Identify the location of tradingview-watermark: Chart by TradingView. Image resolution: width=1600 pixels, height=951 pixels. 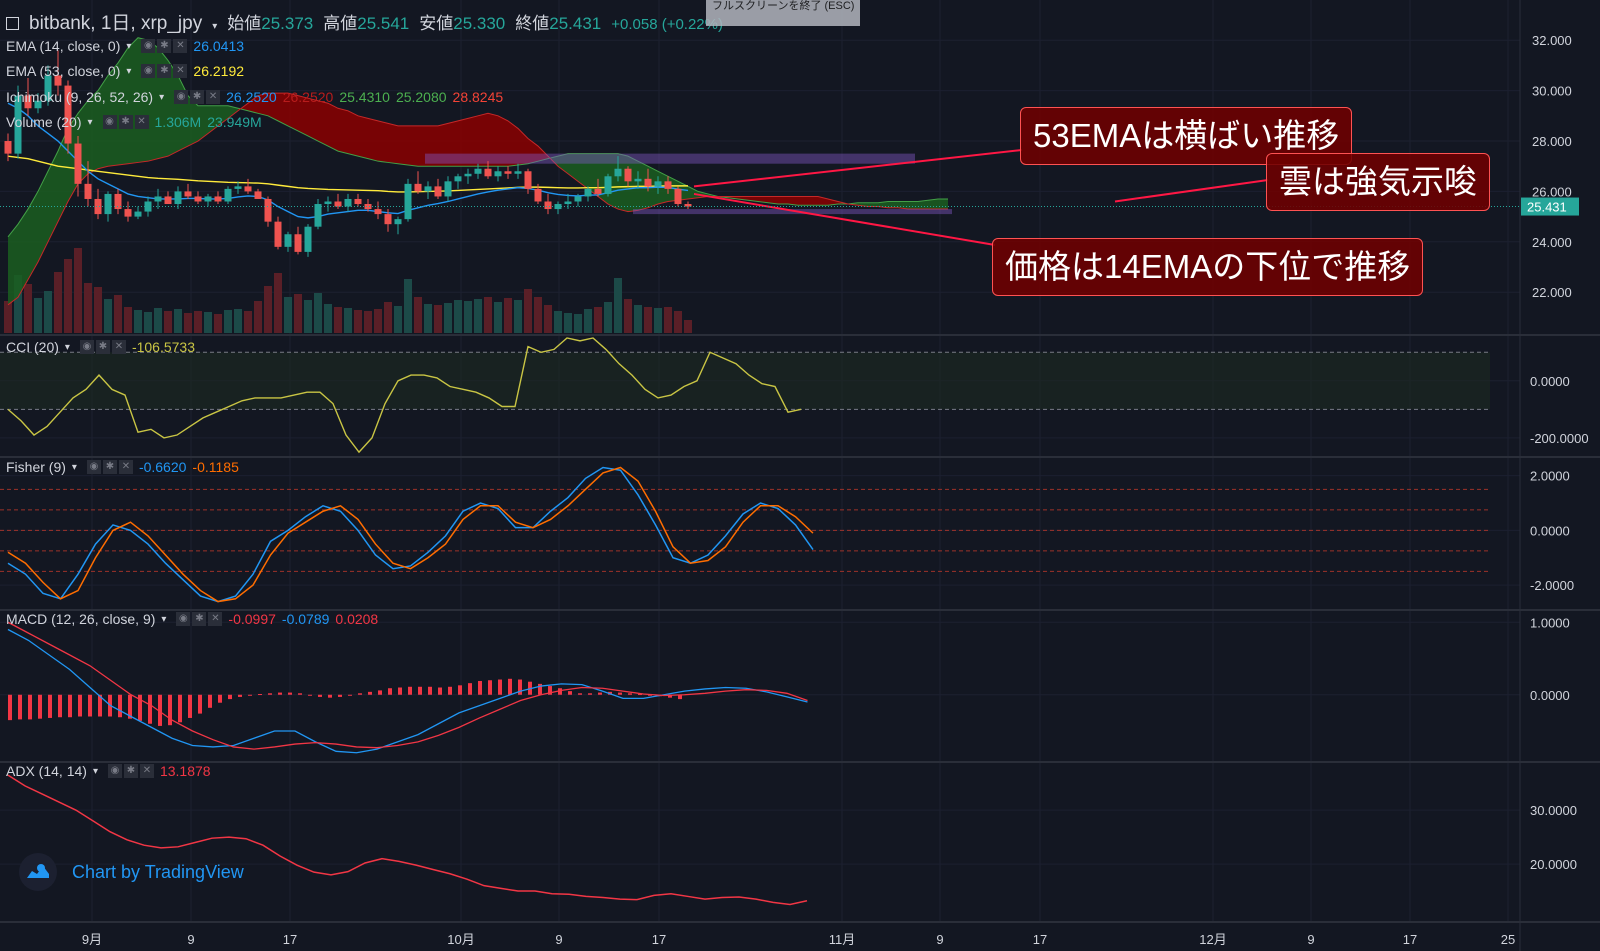
(131, 872).